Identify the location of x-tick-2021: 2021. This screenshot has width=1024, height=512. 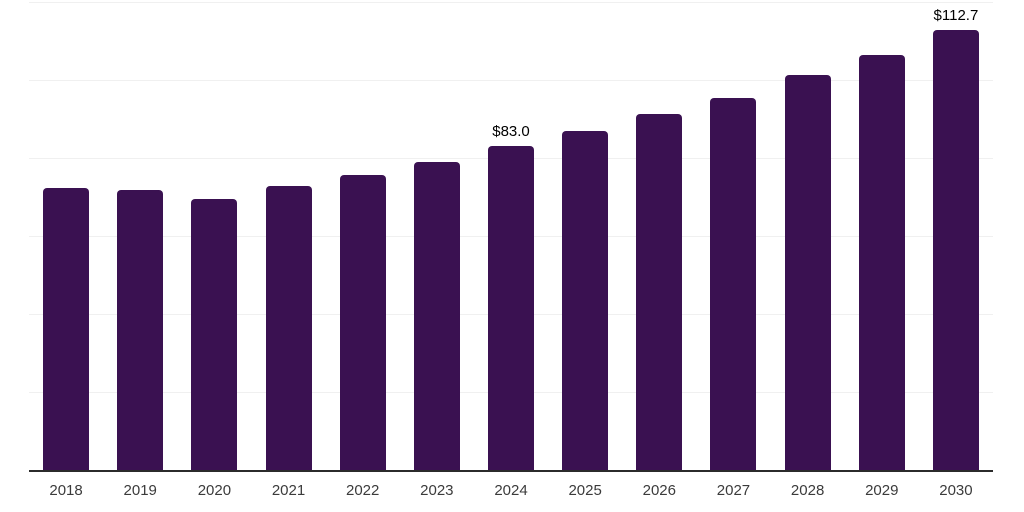
(288, 490).